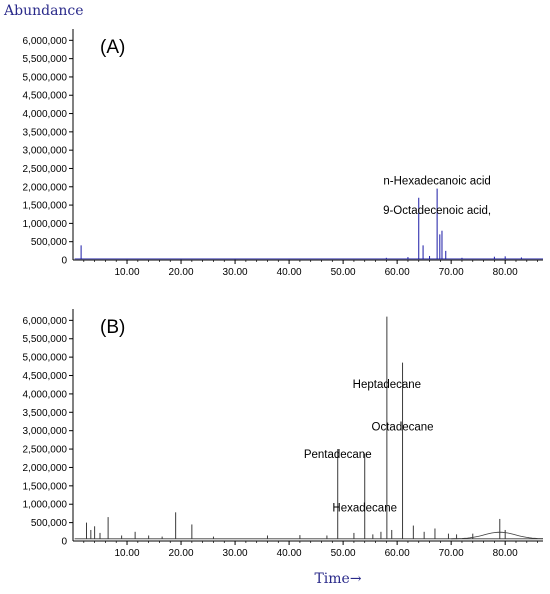 This screenshot has height=594, width=550. What do you see at coordinates (338, 455) in the screenshot?
I see `peak-annotation: Pentadecane` at bounding box center [338, 455].